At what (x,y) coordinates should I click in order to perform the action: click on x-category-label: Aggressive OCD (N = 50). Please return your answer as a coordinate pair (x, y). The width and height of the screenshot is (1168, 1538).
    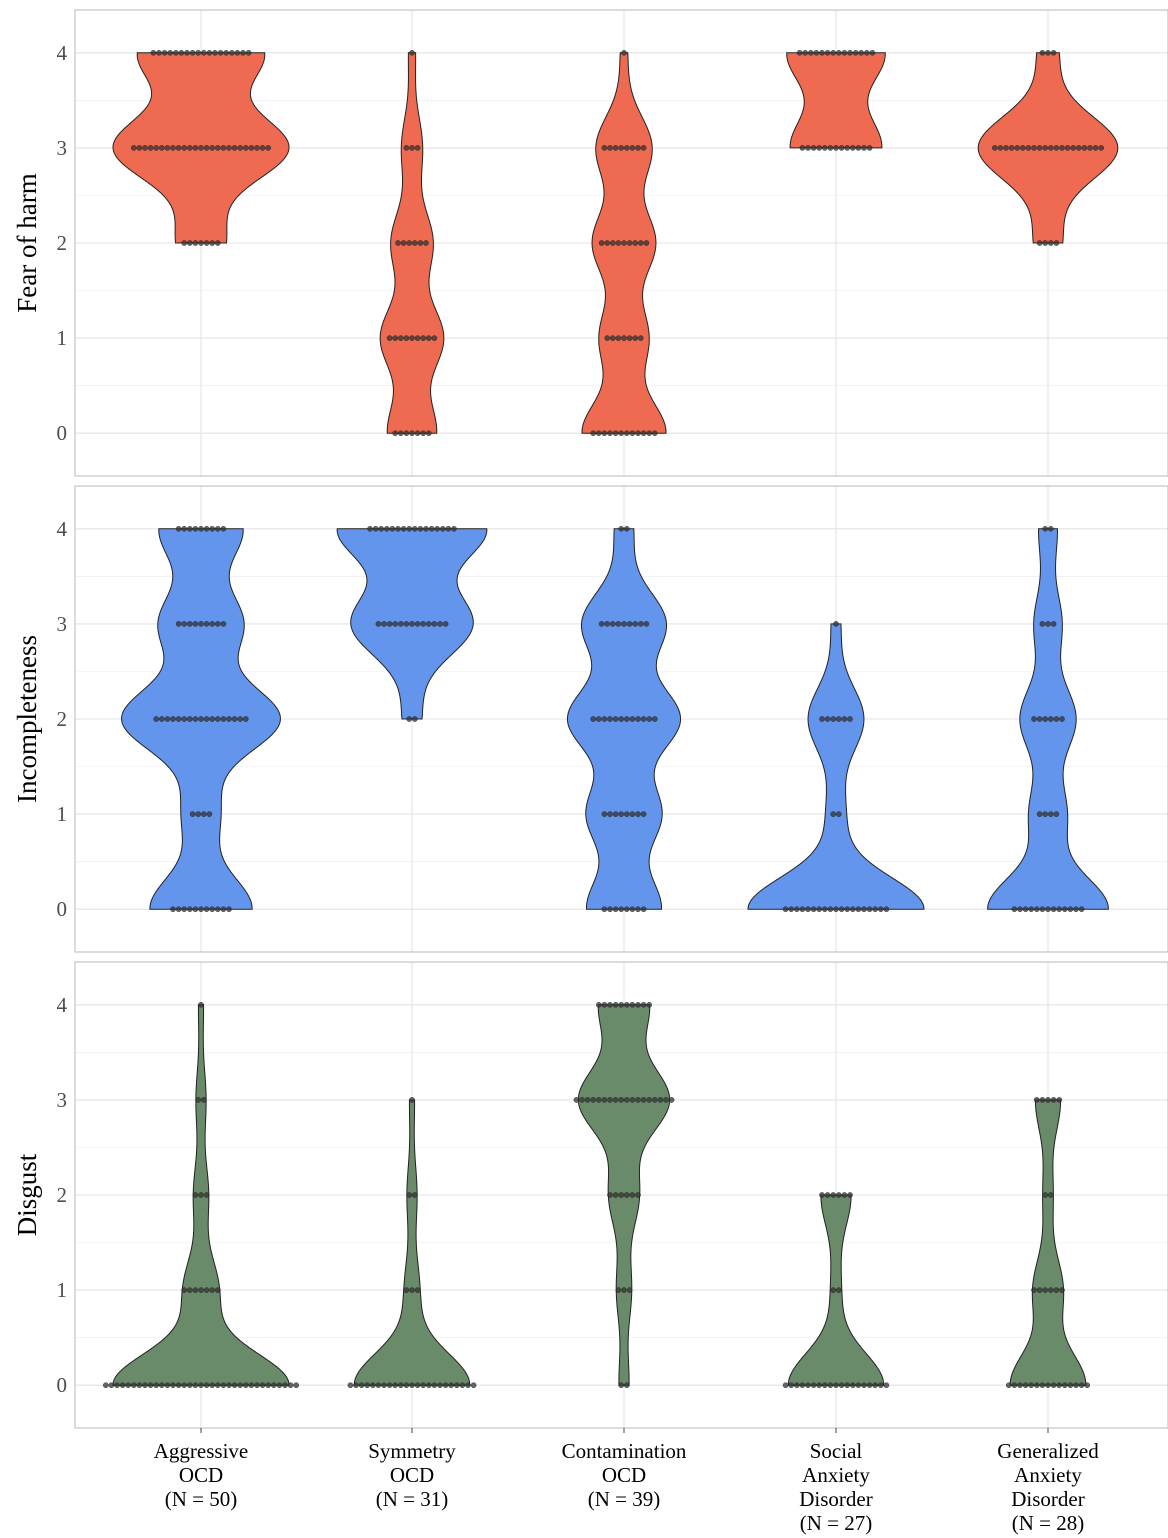
    Looking at the image, I should click on (201, 1475).